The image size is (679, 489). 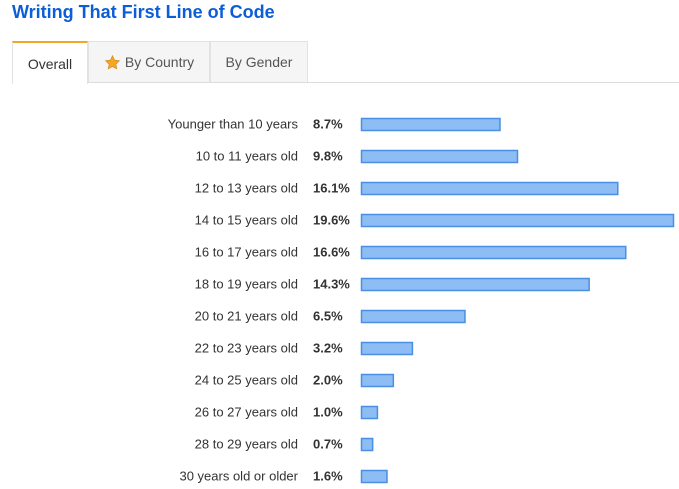 I want to click on category-label: 10 to 11 years old, so click(x=247, y=156).